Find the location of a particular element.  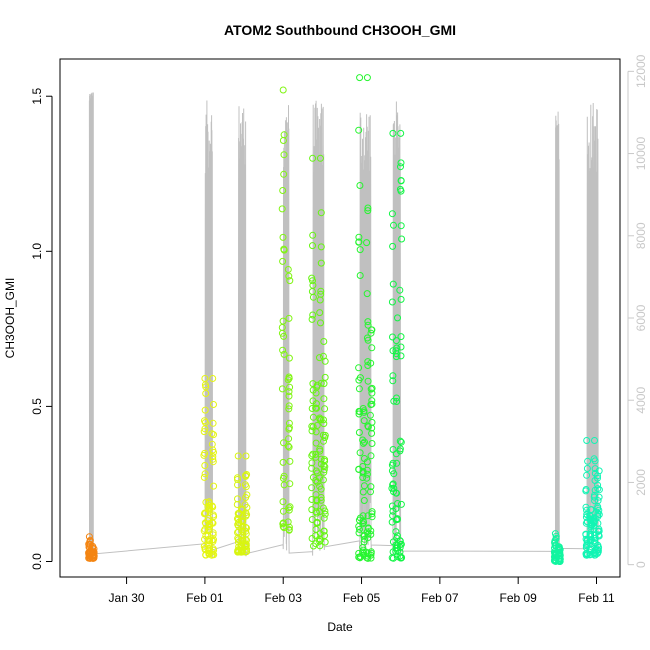

y-axis-label: CH3OOH_GMI is located at coordinates (10, 318).